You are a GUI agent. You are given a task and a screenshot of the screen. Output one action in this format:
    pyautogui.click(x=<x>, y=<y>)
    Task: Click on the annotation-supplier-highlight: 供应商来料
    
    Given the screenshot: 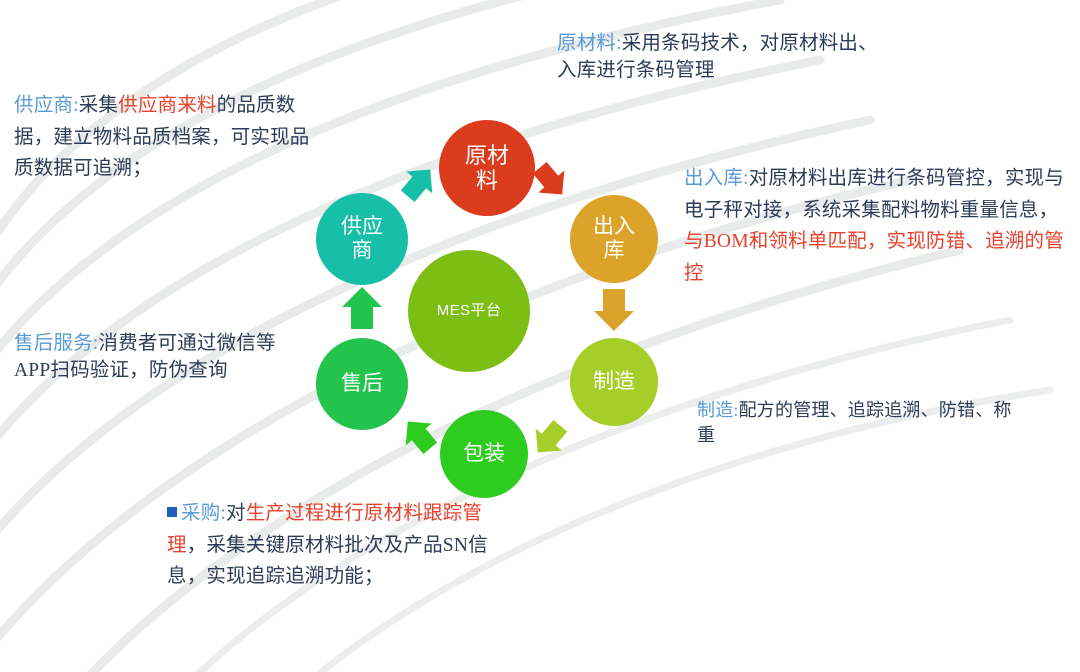 What is the action you would take?
    pyautogui.click(x=167, y=105)
    